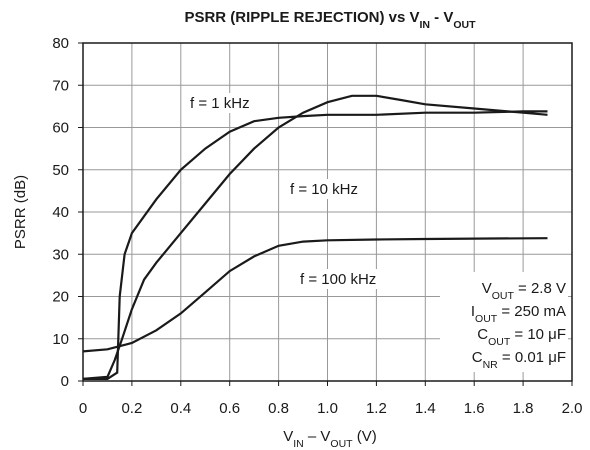 The image size is (590, 450). Describe the element at coordinates (131, 408) in the screenshot. I see `x-tick-label: 0.2` at that location.